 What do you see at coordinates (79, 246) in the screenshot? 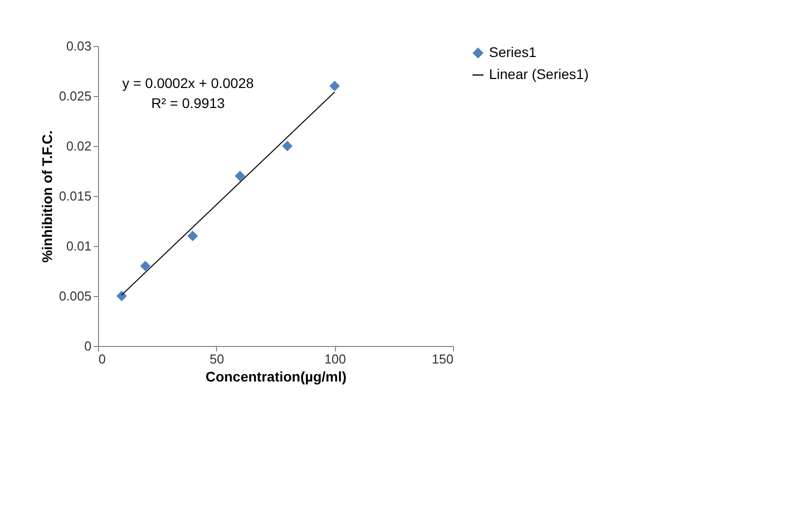
I see `y-tick-label: 0.01` at bounding box center [79, 246].